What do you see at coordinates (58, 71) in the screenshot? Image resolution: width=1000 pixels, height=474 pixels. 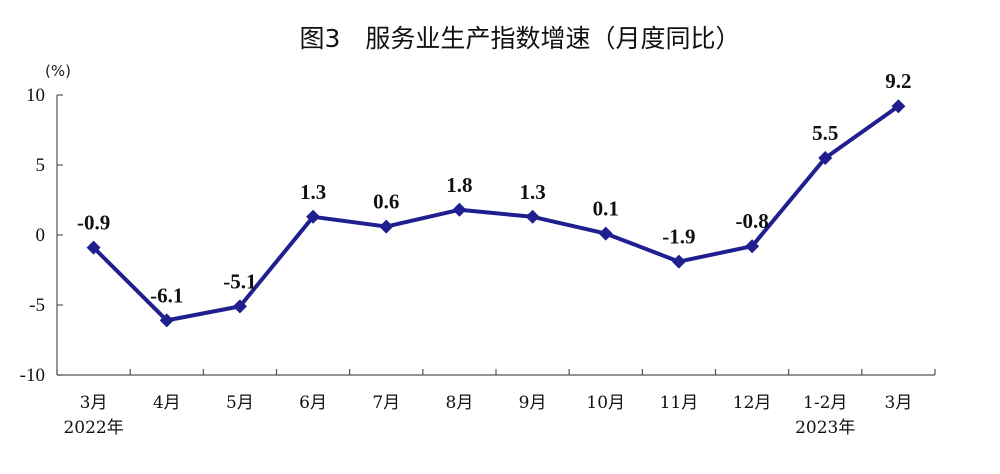 I see `y-axis-unit: (%)` at bounding box center [58, 71].